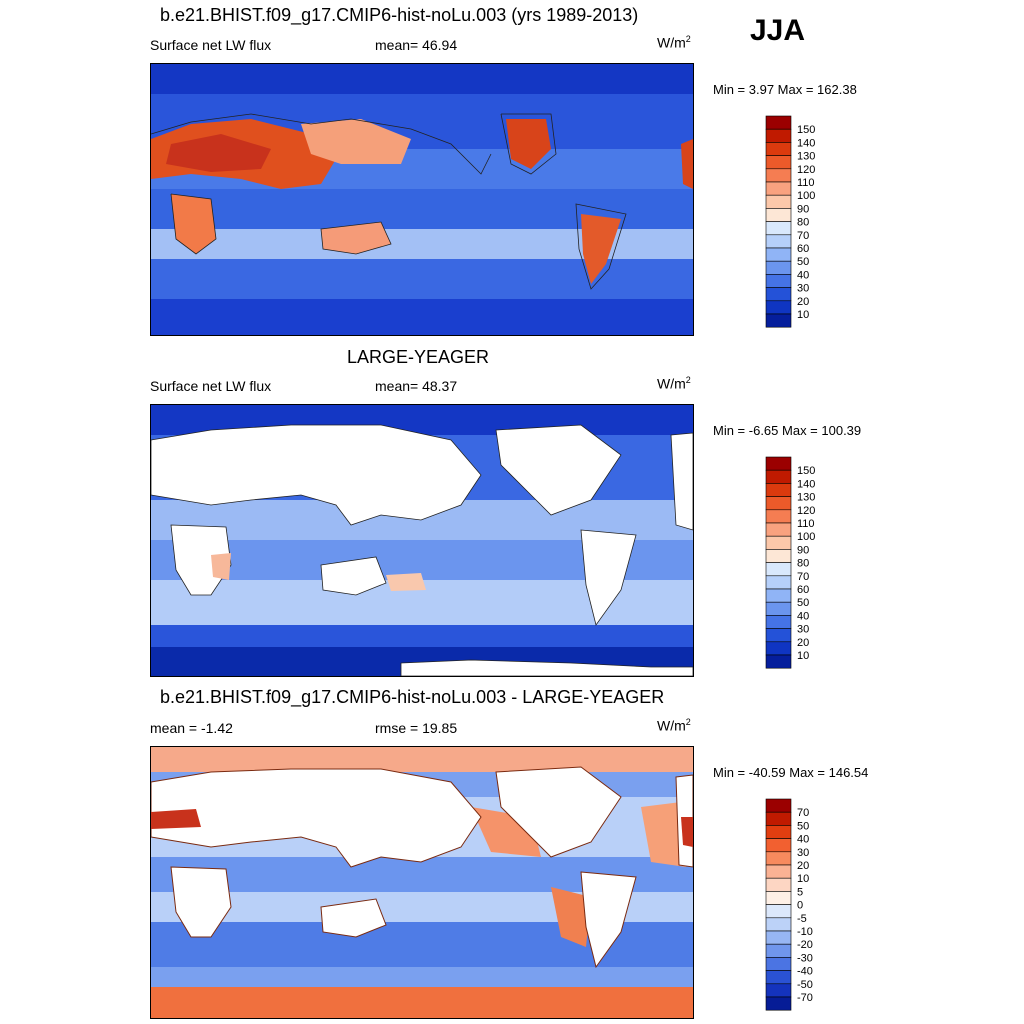  What do you see at coordinates (802, 919) in the screenshot?
I see `colorbar-tick-label: -5` at bounding box center [802, 919].